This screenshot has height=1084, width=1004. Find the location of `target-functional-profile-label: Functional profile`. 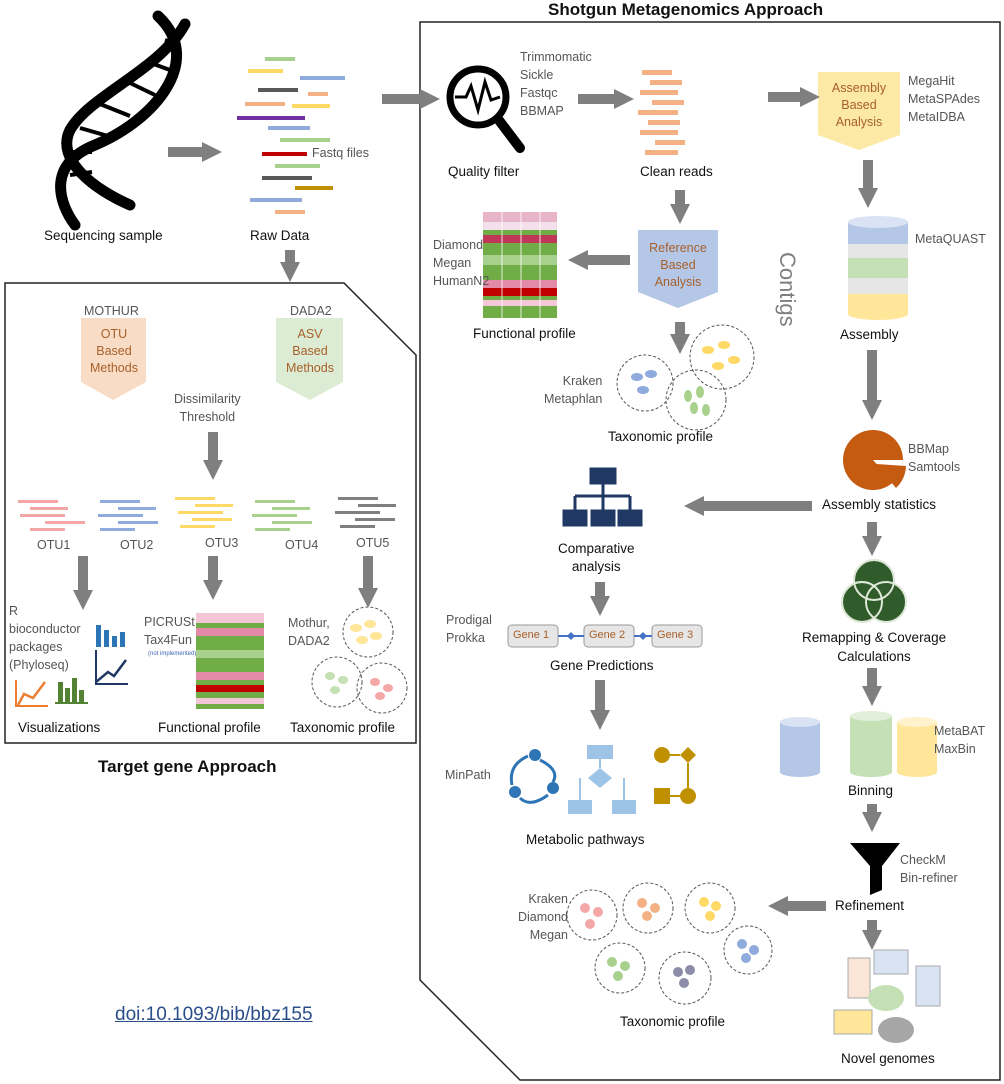

target-functional-profile-label: Functional profile is located at coordinates (209, 727).